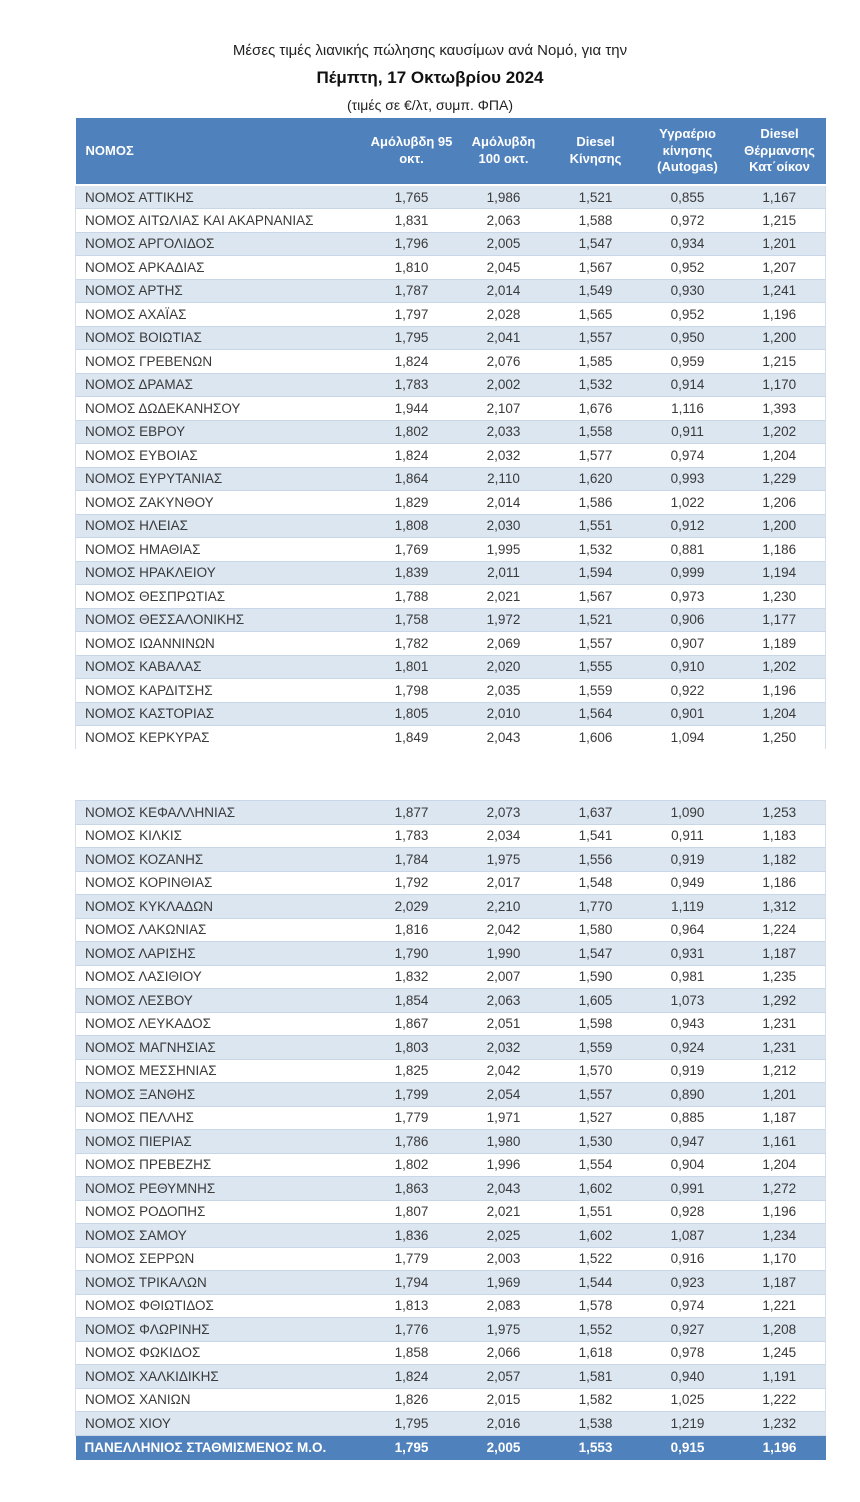  What do you see at coordinates (411, 267) in the screenshot?
I see `price-value: 1,810` at bounding box center [411, 267].